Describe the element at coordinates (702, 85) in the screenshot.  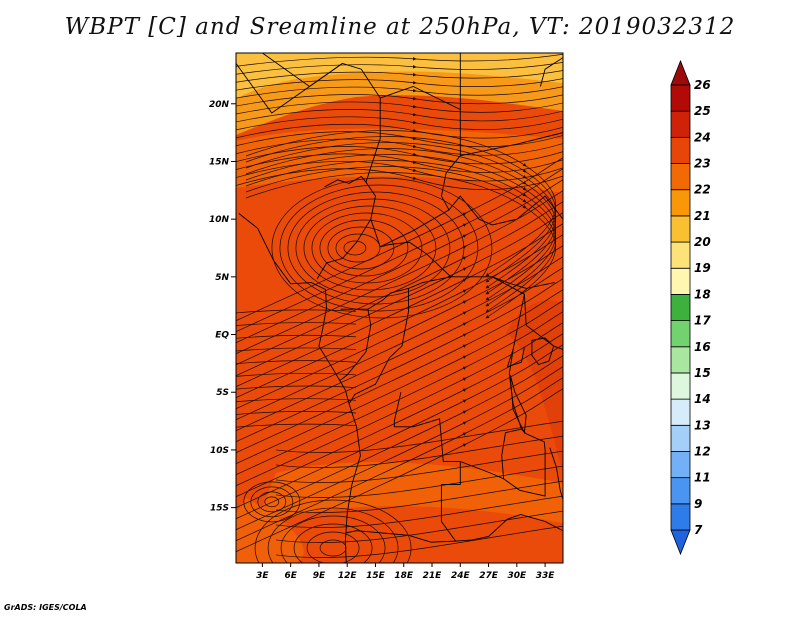
I see `colorbar-level-label: 26` at that location.